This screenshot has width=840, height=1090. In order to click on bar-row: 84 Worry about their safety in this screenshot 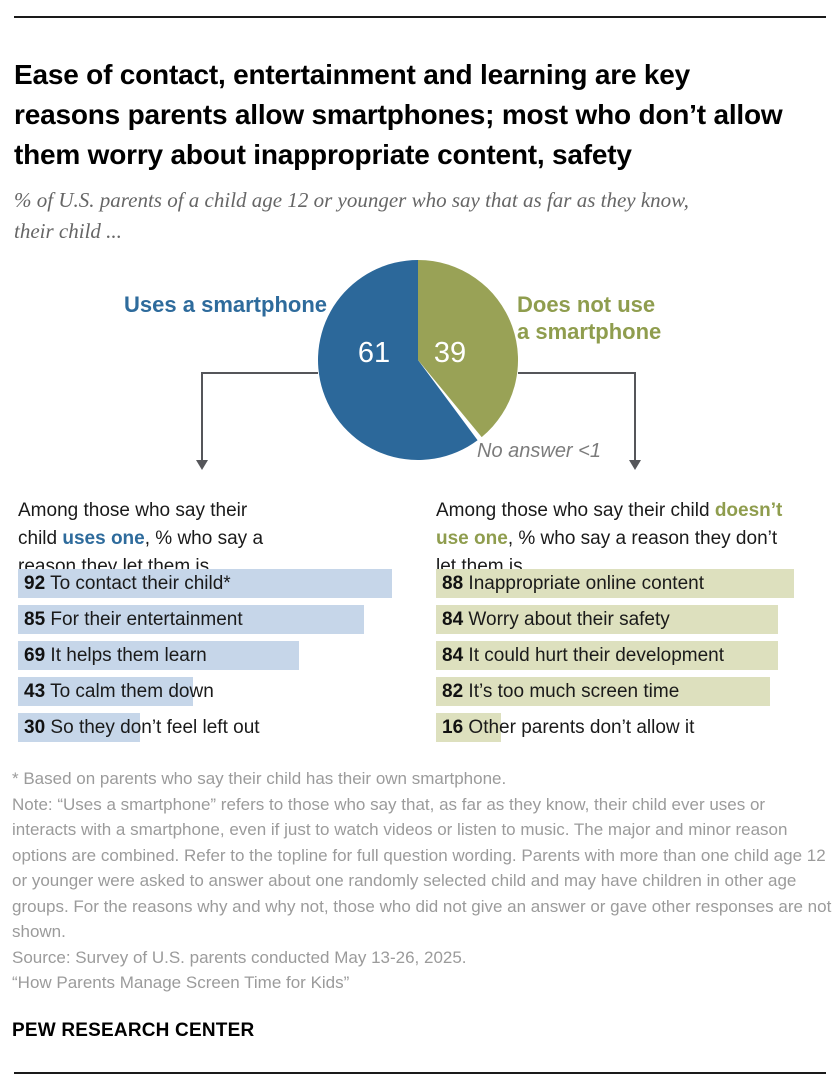, I will do `click(633, 619)`.